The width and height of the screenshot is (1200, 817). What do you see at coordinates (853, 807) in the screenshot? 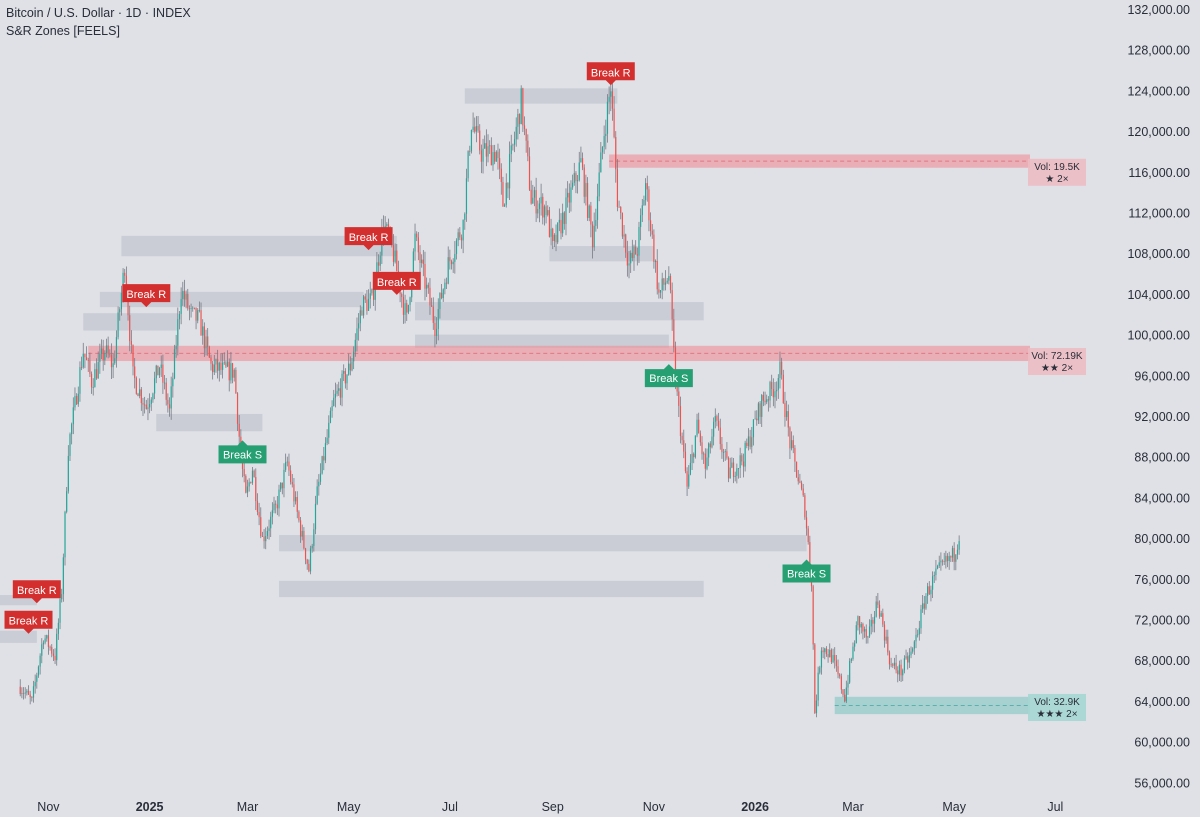
I see `x-tick-label: Mar` at bounding box center [853, 807].